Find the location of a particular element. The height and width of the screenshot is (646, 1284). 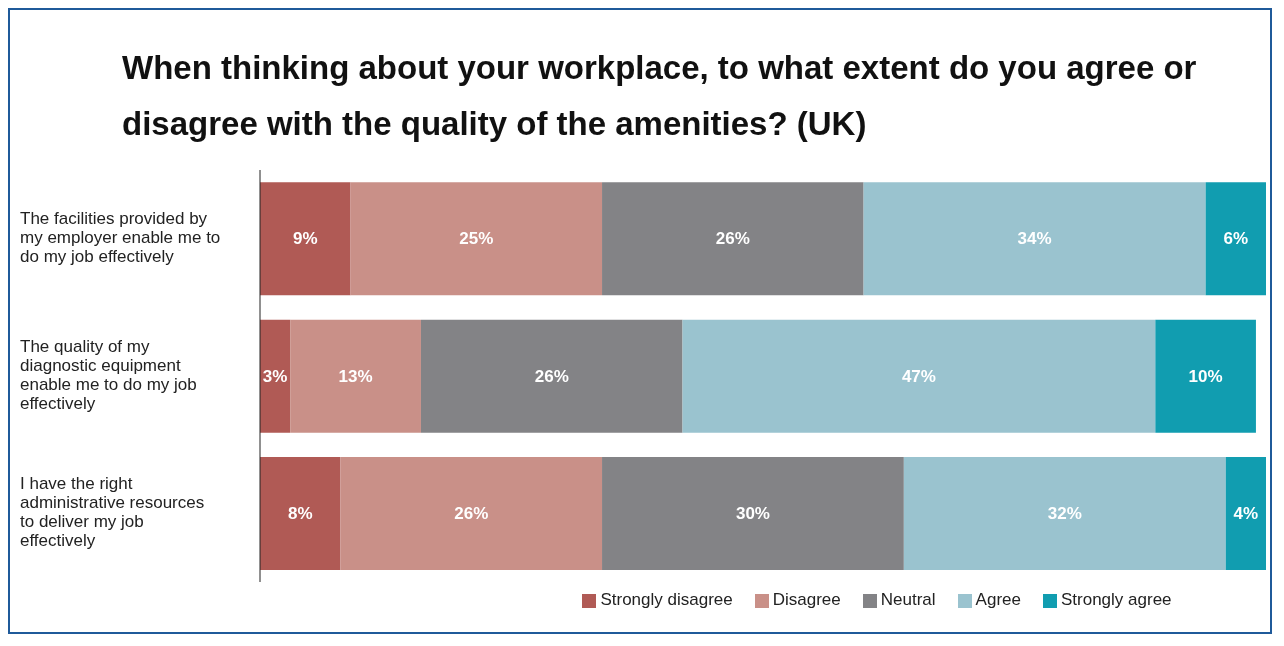

y-tick-label: I have the right administrative resources to deliver my job effectively is located at coordinates (112, 512).